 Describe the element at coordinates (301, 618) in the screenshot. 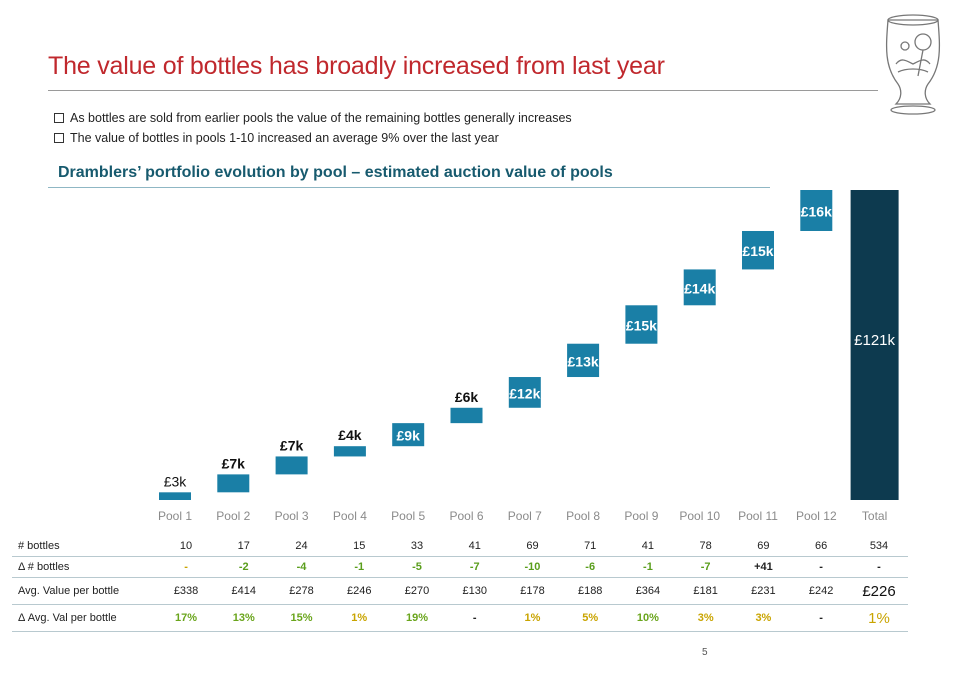

I see `table-cell: 15%` at that location.